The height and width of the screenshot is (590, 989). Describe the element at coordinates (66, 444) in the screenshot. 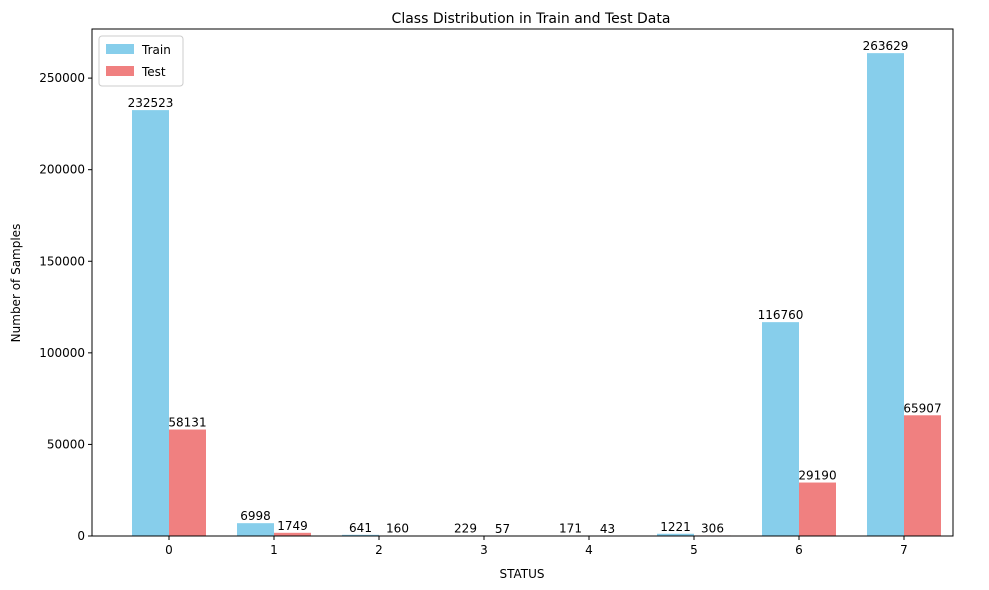

I see `y-tick-label-50000: 50000` at that location.